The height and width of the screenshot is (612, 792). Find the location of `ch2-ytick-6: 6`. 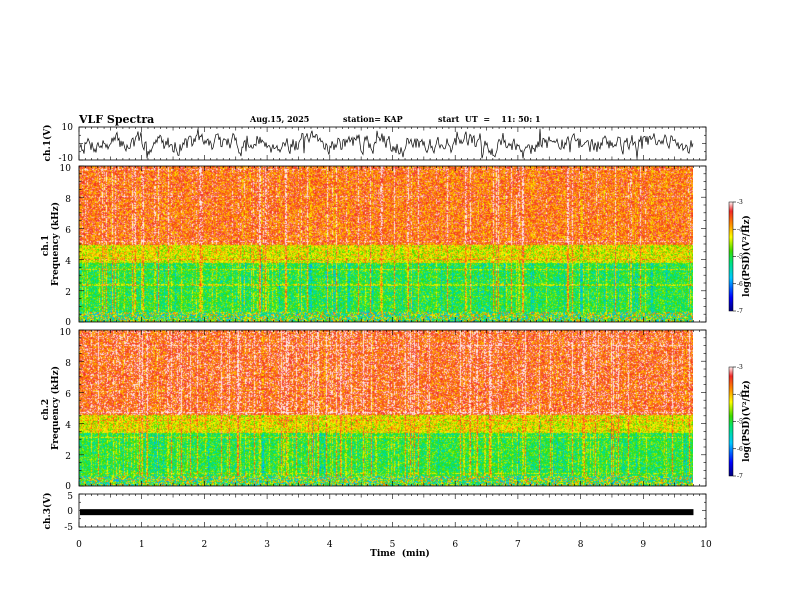

ch2-ytick-6: 6 is located at coordinates (68, 395).